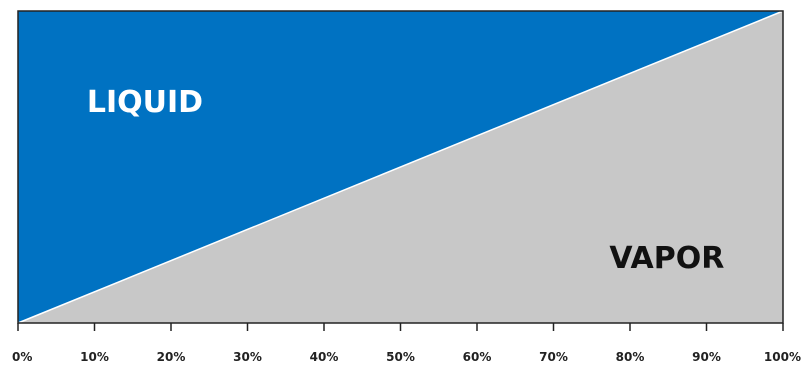 This screenshot has width=812, height=367. What do you see at coordinates (630, 357) in the screenshot?
I see `x-tick-label: 80%` at bounding box center [630, 357].